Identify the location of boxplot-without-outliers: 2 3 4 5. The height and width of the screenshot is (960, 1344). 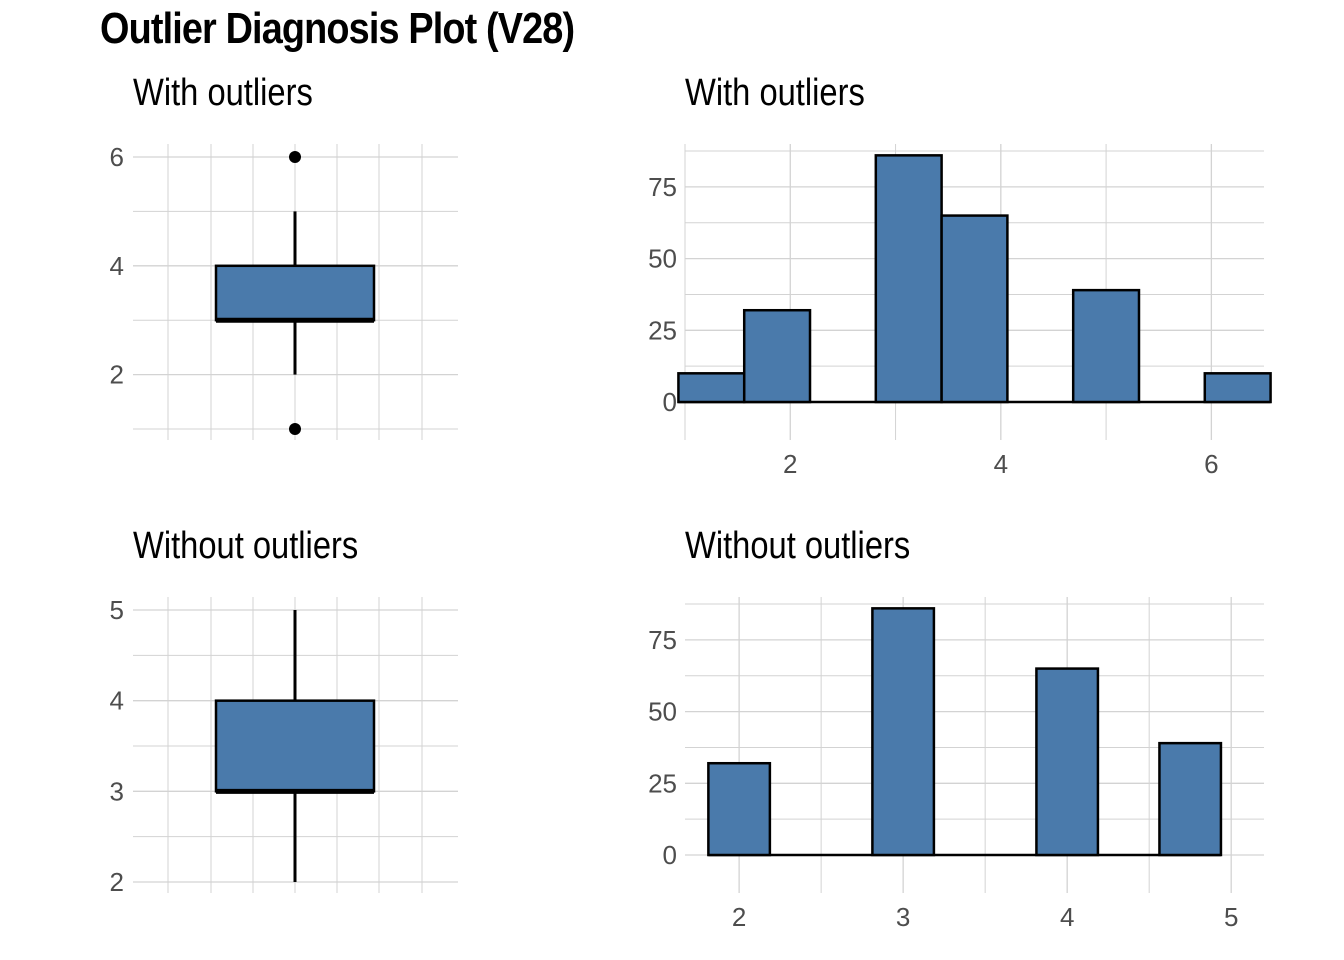
(284, 746).